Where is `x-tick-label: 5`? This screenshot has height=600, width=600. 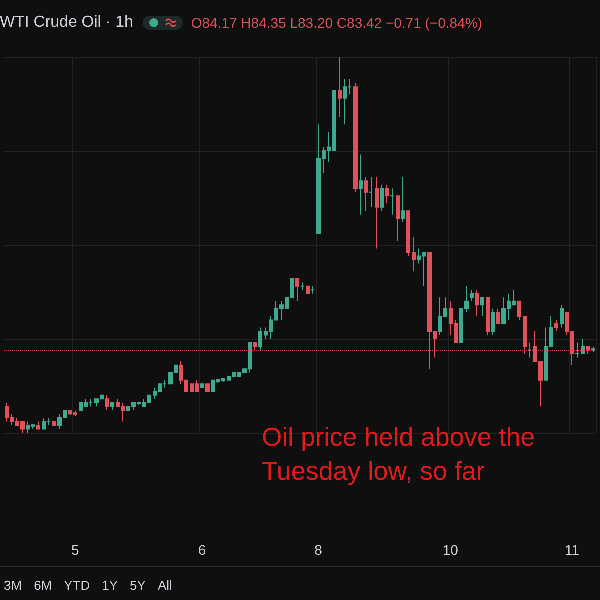 x-tick-label: 5 is located at coordinates (75, 550).